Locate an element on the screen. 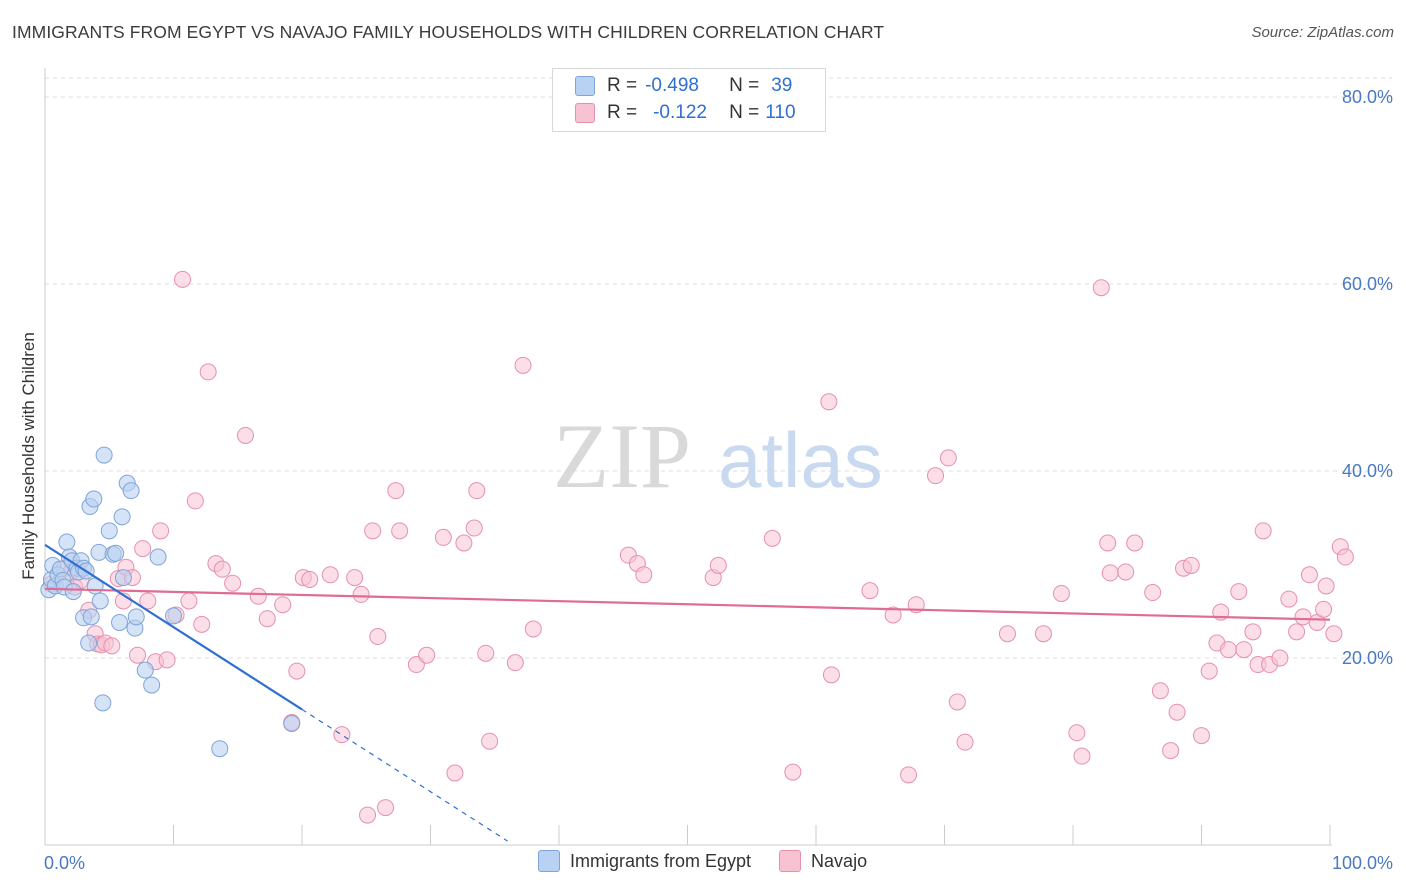  legend-label-egypt: Immigrants from Egypt is located at coordinates (661, 860).